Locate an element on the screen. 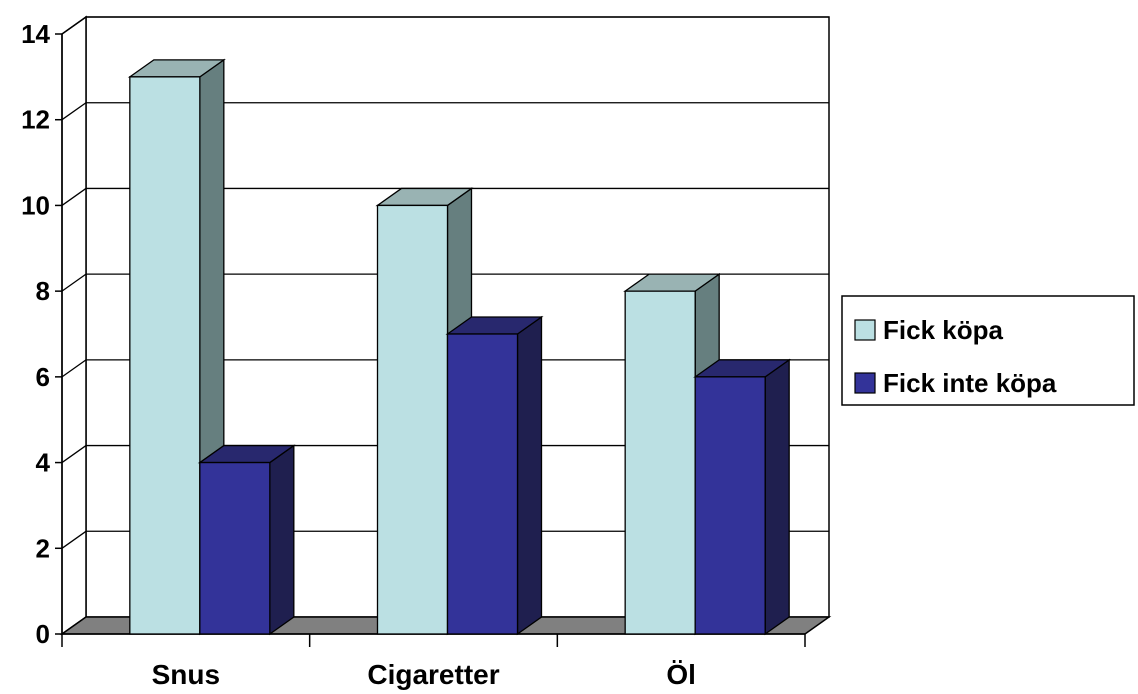 The width and height of the screenshot is (1138, 694). legend-label-fick-kopa: Fick köpa is located at coordinates (943, 330).